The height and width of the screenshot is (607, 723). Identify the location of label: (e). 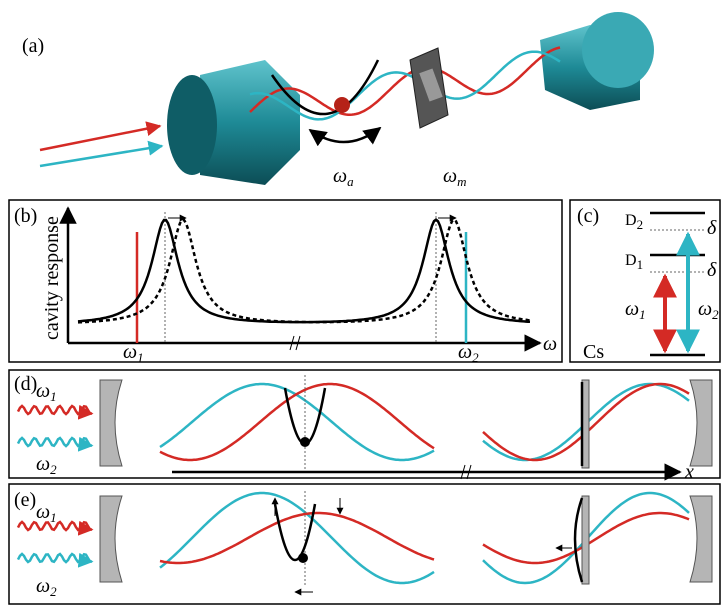
(25, 500).